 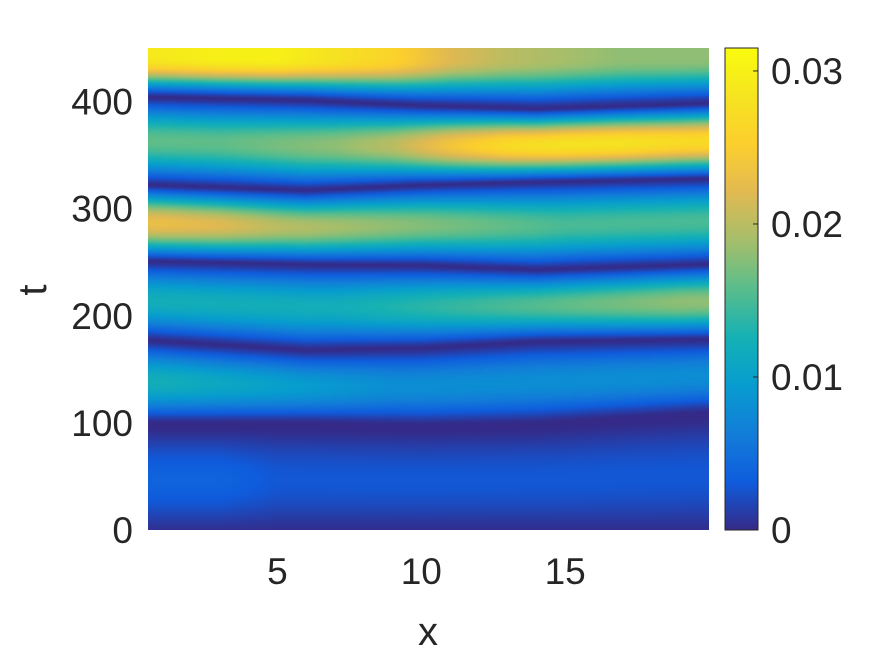 I want to click on x-tick-label: 5, so click(x=277, y=571).